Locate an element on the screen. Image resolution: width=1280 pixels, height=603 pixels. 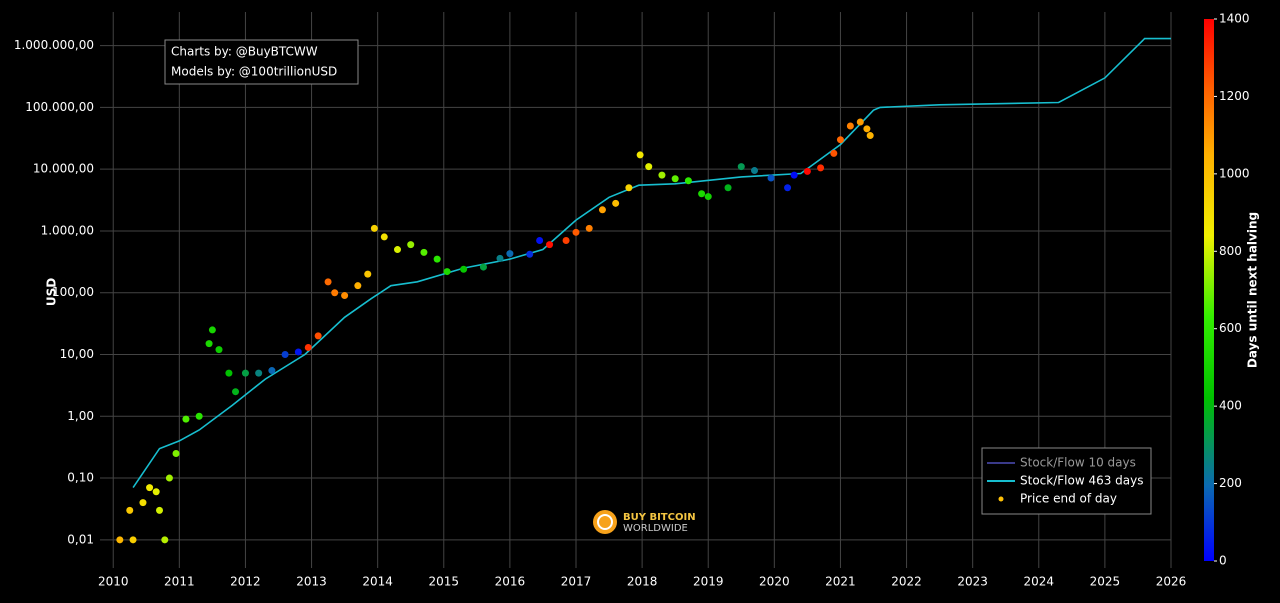
colorbar-tick-label: 200 is located at coordinates (1230, 483).